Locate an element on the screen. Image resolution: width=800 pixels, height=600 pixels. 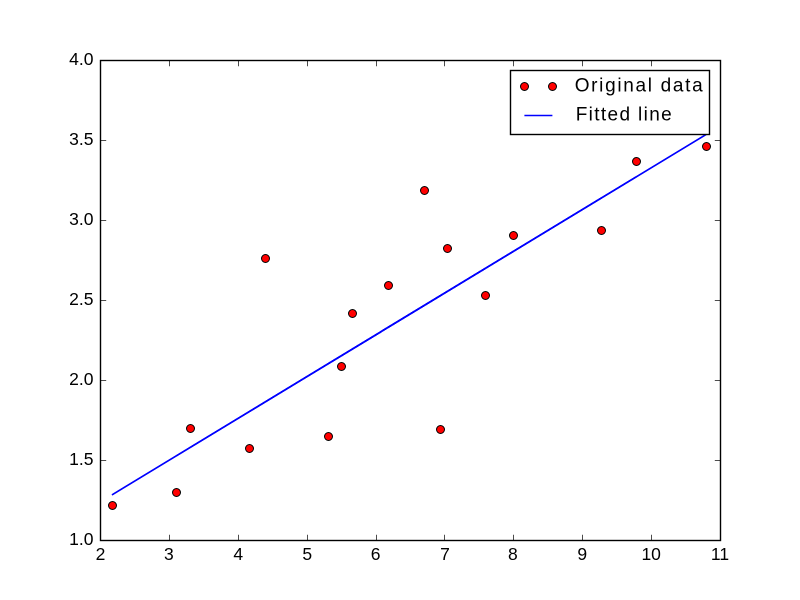
svg-text: Fitted line is located at coordinates (624, 115).